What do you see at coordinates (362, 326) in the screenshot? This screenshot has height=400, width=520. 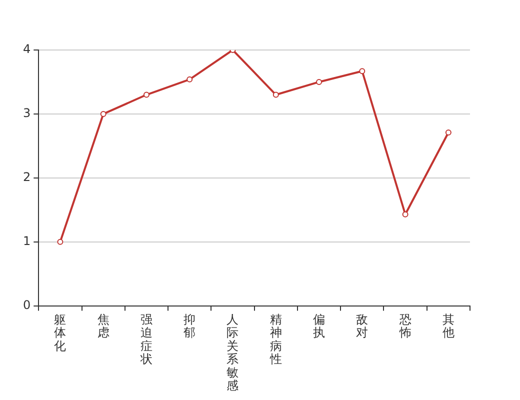 I see `x-tick-label: 敌对` at bounding box center [362, 326].